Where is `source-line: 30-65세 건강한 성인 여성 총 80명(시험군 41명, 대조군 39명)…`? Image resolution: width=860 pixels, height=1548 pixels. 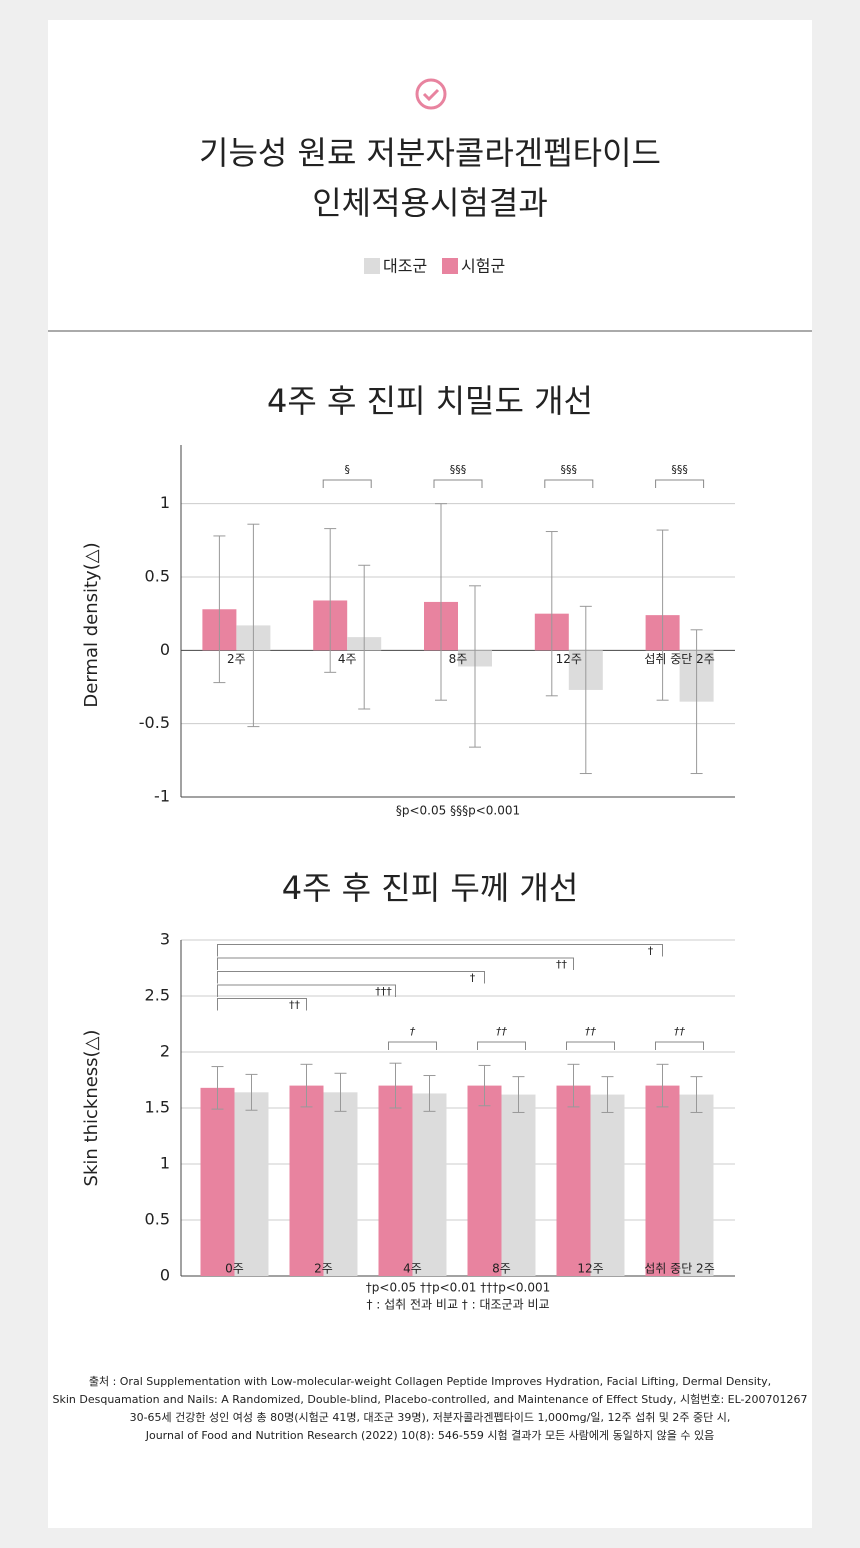 source-line: 30-65세 건강한 성인 여성 총 80명(시험군 41명, 대조군 39명)… is located at coordinates (430, 1417).